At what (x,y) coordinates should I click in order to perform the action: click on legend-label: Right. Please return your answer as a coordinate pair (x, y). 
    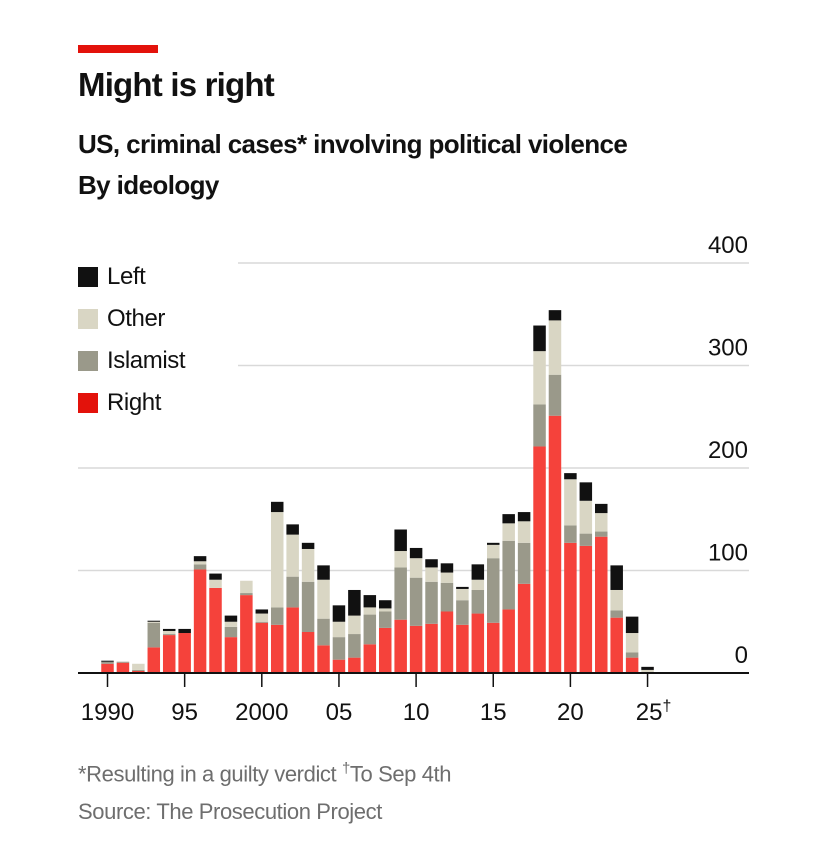
    Looking at the image, I should click on (134, 402).